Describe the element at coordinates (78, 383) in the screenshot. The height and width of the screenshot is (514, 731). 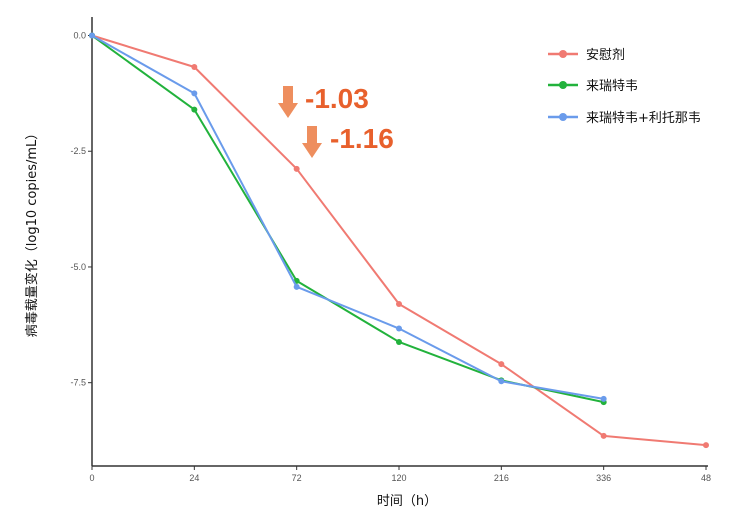
I see `y-tick-label: -7.5` at that location.